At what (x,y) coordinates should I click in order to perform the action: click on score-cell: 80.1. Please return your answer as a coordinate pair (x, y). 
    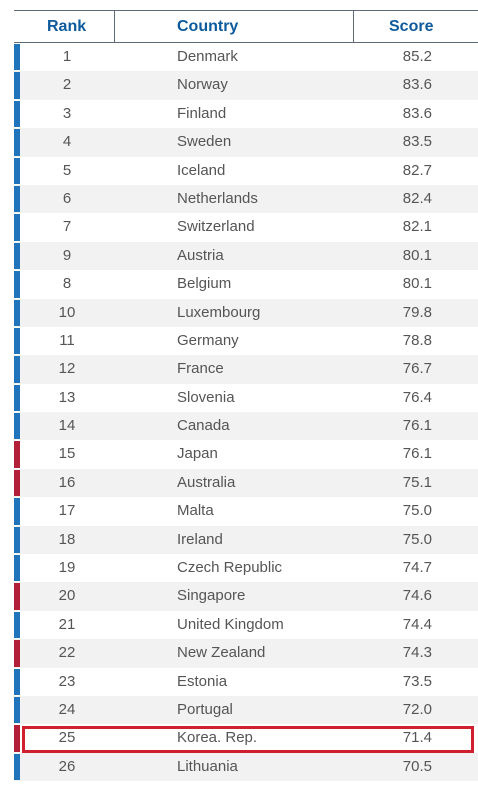
    Looking at the image, I should click on (417, 284).